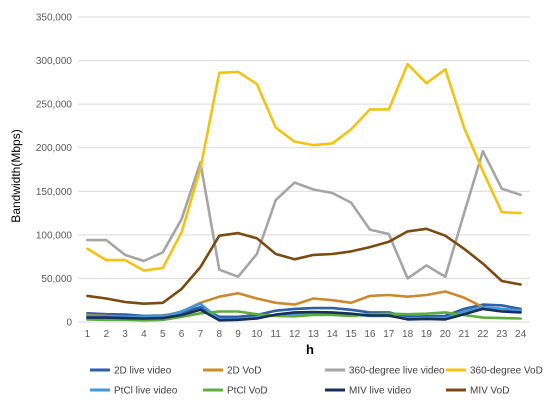  I want to click on legend-item: PtCl VoD, so click(235, 391).